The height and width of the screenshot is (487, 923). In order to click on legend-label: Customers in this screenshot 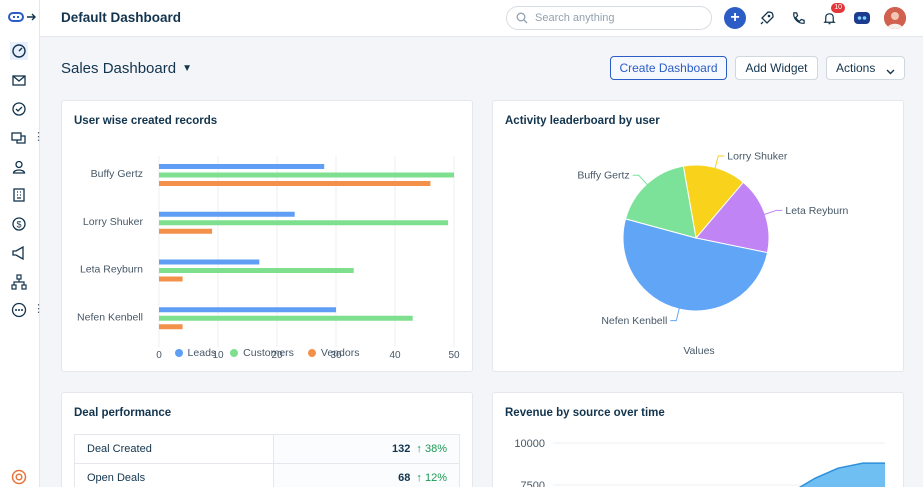, I will do `click(268, 353)`.